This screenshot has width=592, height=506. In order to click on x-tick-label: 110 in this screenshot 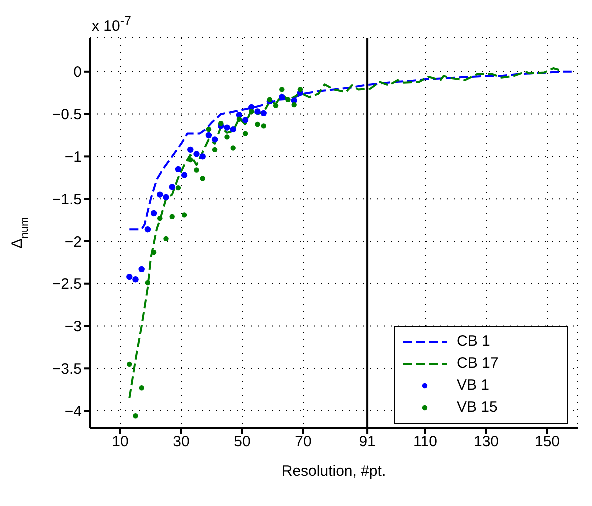, I will do `click(426, 442)`.